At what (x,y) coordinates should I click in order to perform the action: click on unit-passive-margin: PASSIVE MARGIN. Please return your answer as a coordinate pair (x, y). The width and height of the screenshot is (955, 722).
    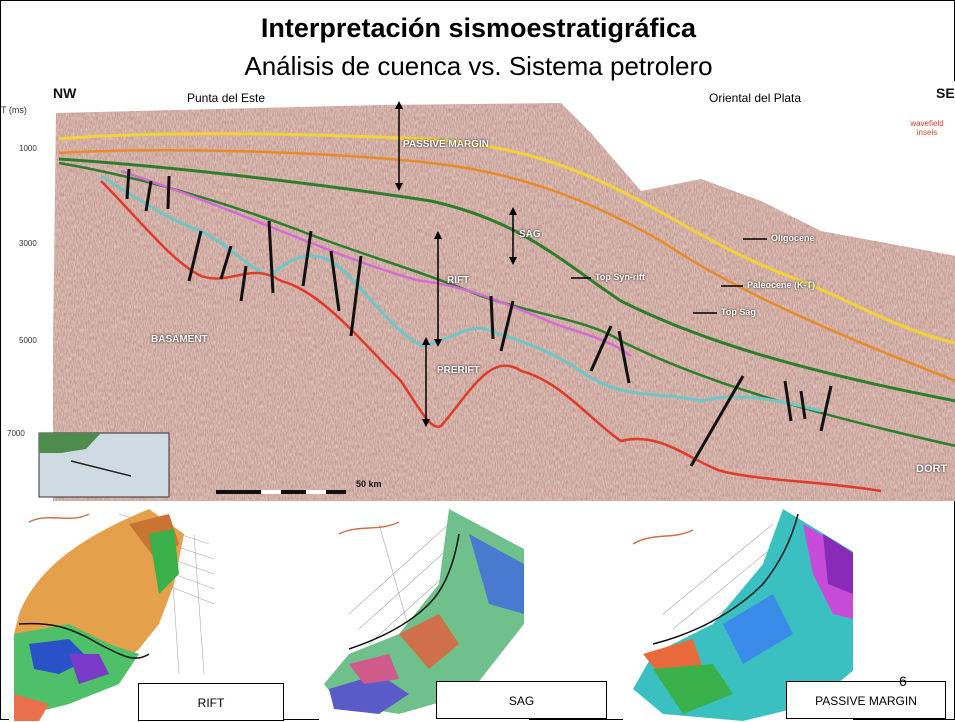
    Looking at the image, I should click on (446, 144).